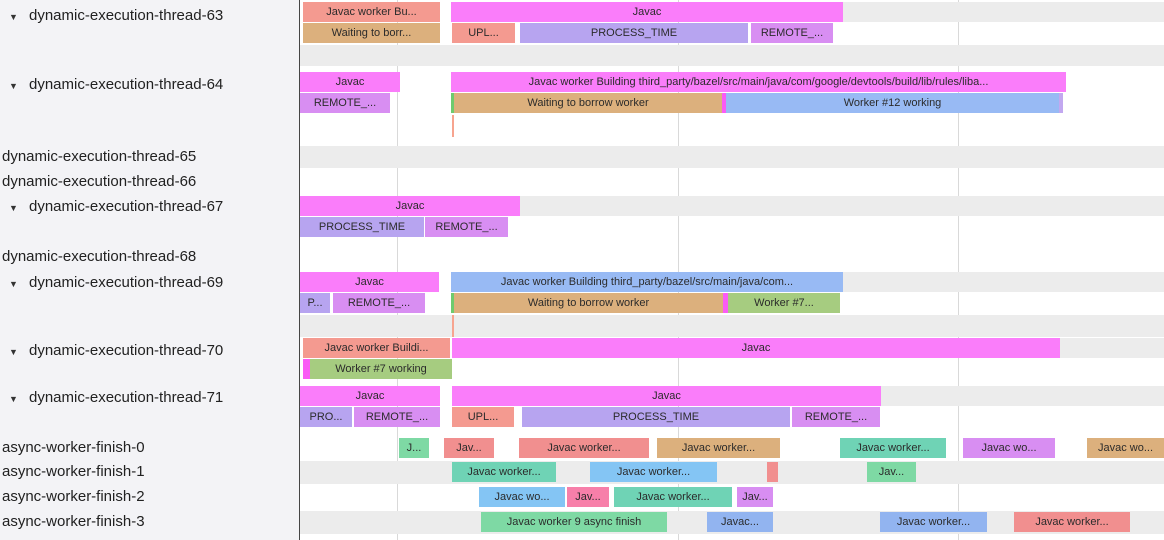  Describe the element at coordinates (381, 369) in the screenshot. I see `trace-slice: Worker #7 working` at that location.